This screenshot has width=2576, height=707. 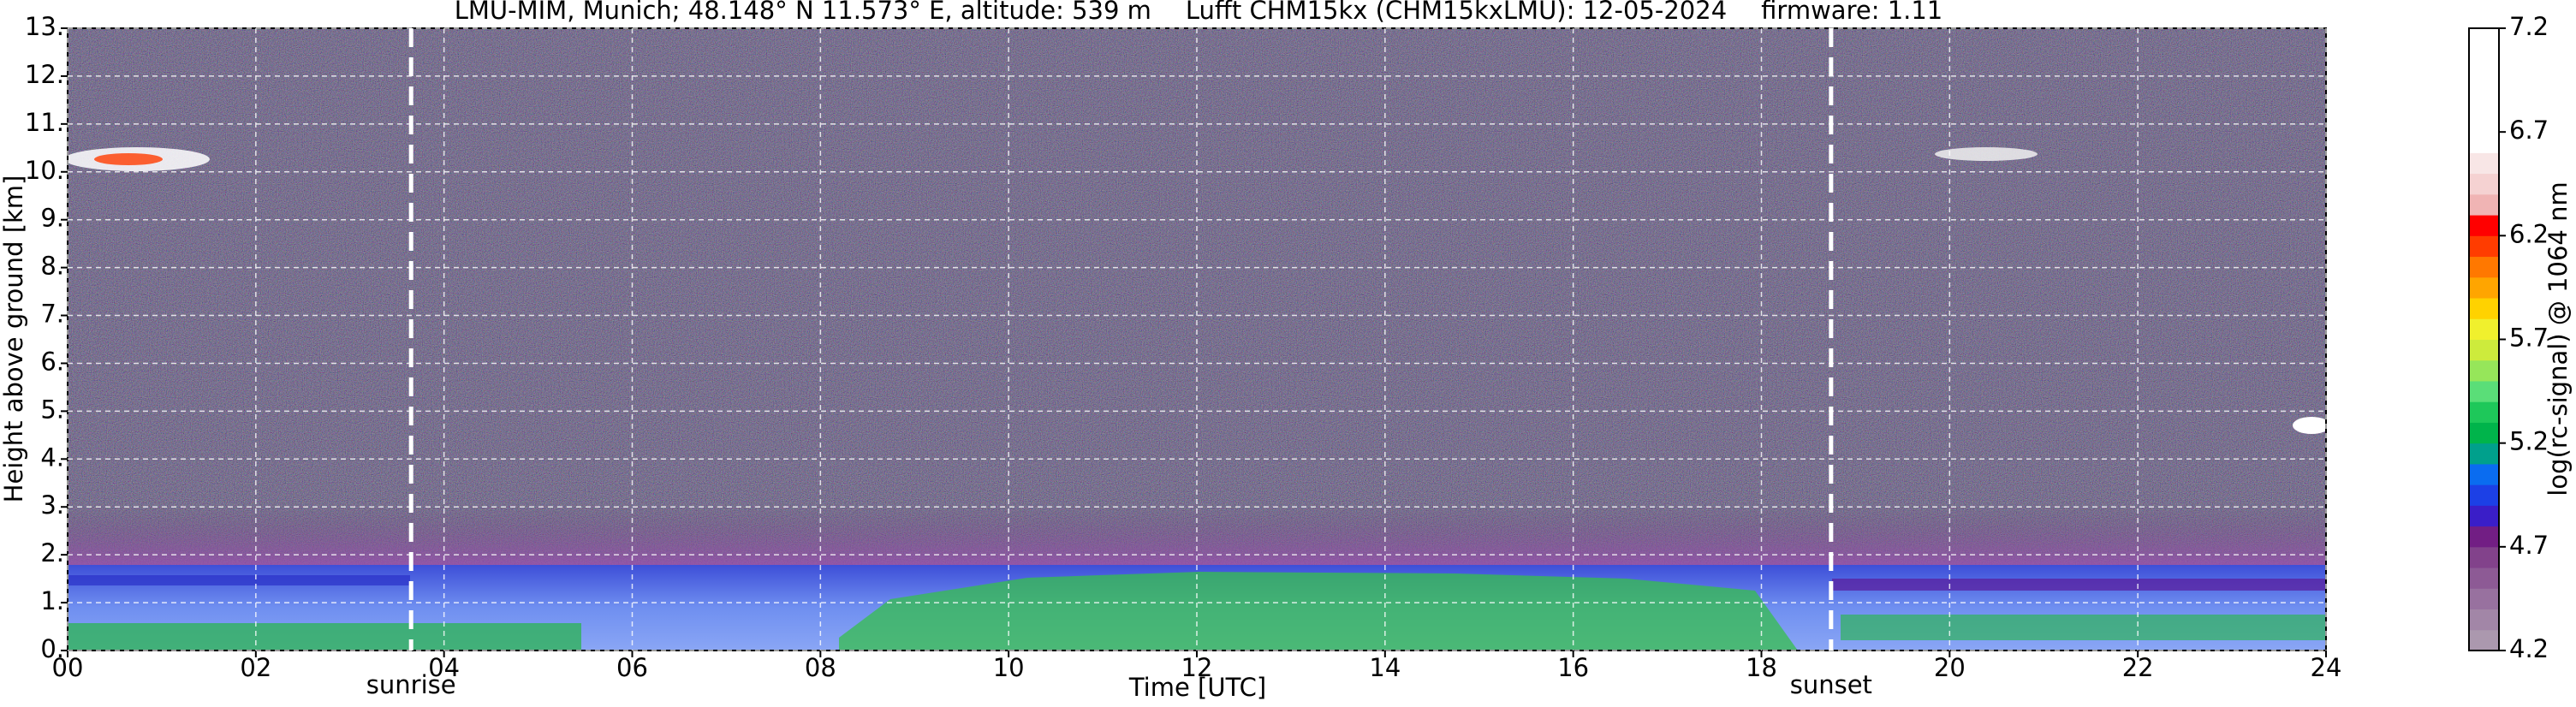 I want to click on x-tick-label: 24, so click(x=2326, y=667).